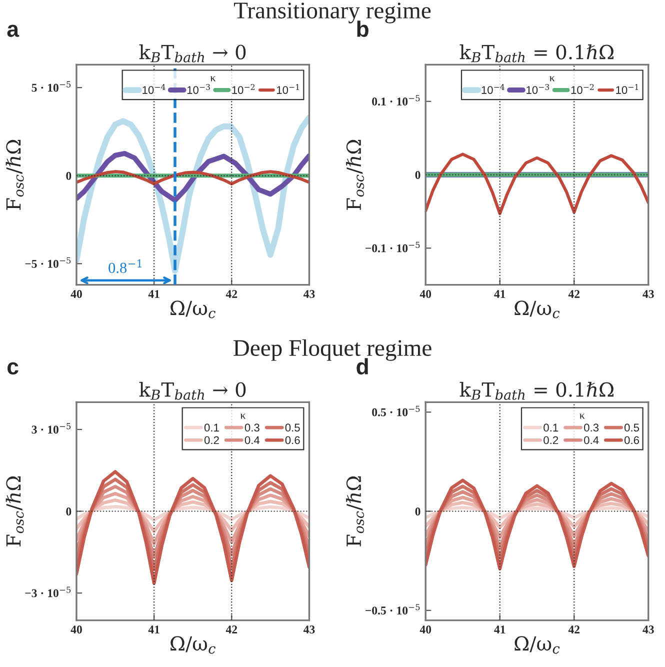 Image resolution: width=665 pixels, height=667 pixels. I want to click on y-tick-label: −5 · 10$^{−5}$, so click(48, 262).